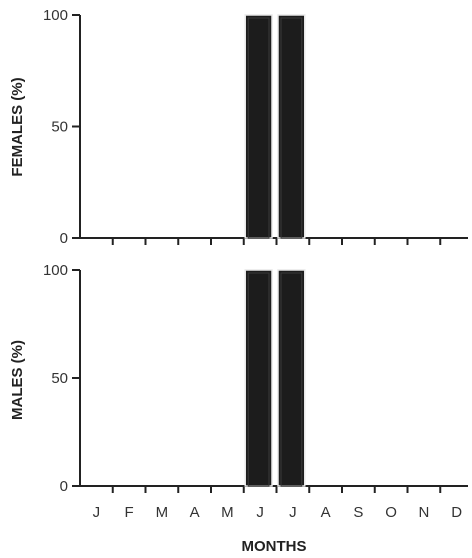 The image size is (472, 558). I want to click on month-label: S, so click(358, 512).